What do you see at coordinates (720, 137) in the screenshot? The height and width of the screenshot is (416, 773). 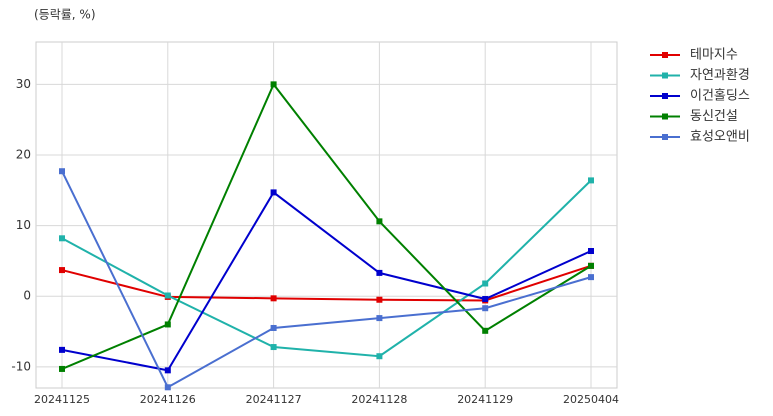 I see `legend-label: 효성오앤비` at bounding box center [720, 137].